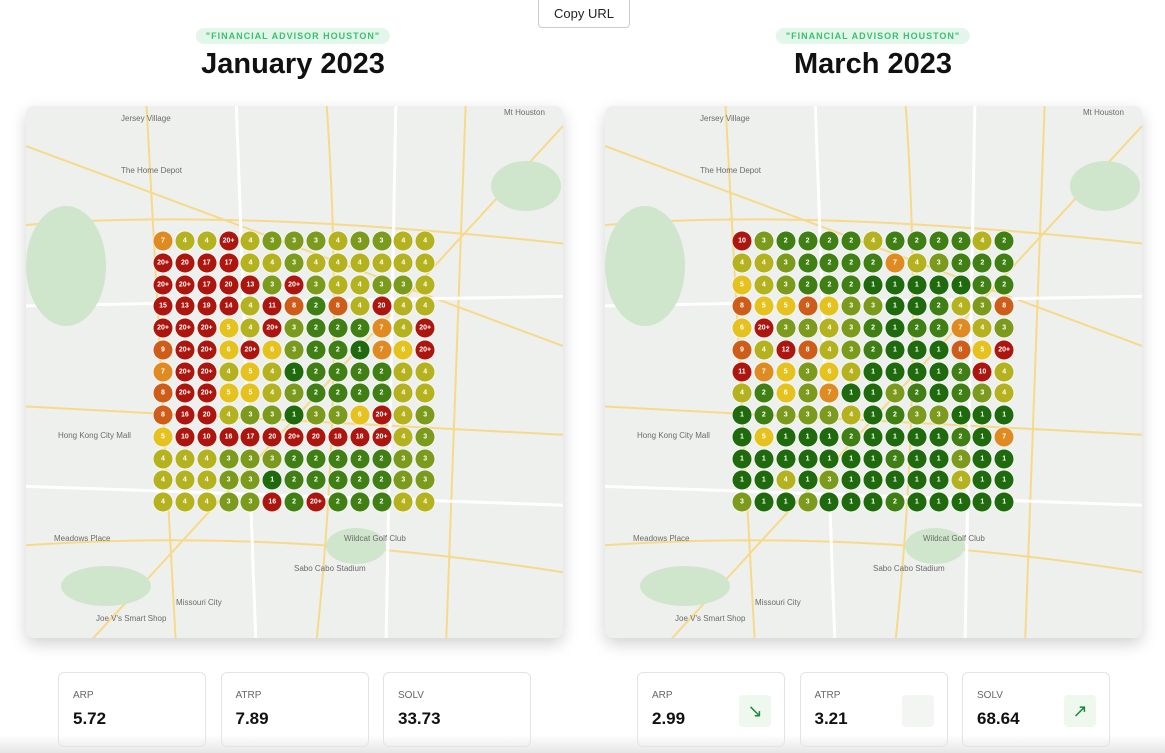  Describe the element at coordinates (954, 538) in the screenshot. I see `map-label: Wildcat Golf Club` at that location.